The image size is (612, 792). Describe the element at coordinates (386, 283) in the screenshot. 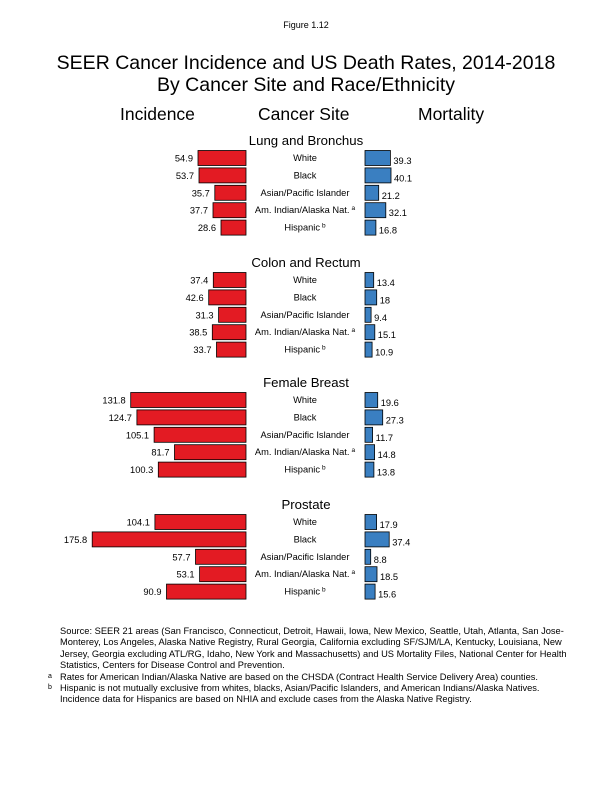

I see `mortality-value-label: 13.4` at that location.